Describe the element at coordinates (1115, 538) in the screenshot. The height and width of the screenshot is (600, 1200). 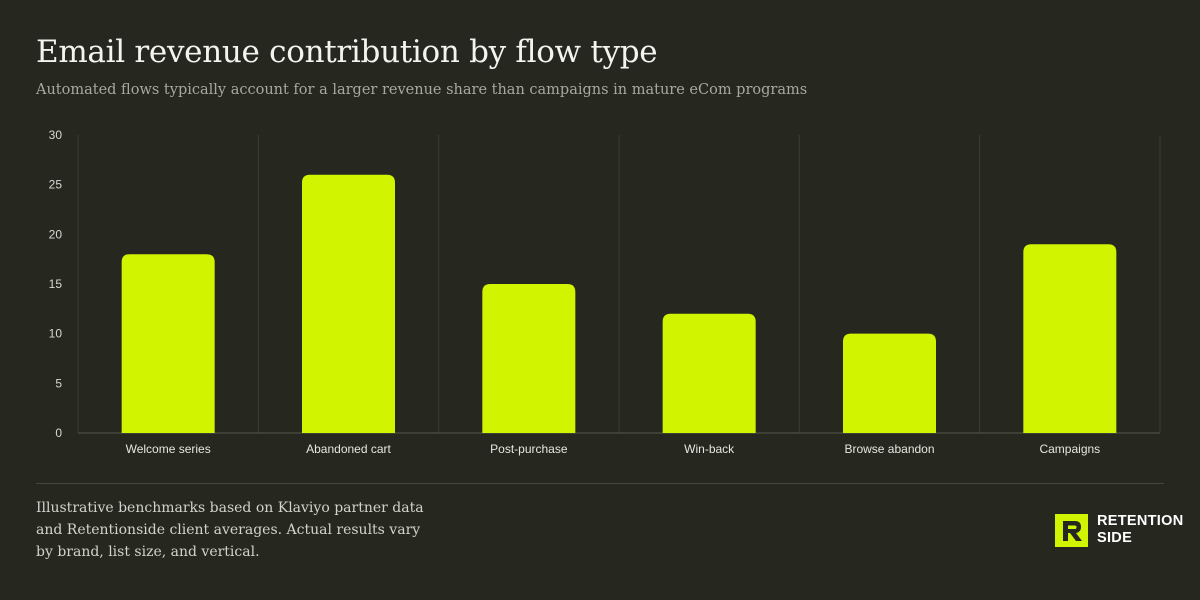
I see `logo-line-2: SIDE` at that location.